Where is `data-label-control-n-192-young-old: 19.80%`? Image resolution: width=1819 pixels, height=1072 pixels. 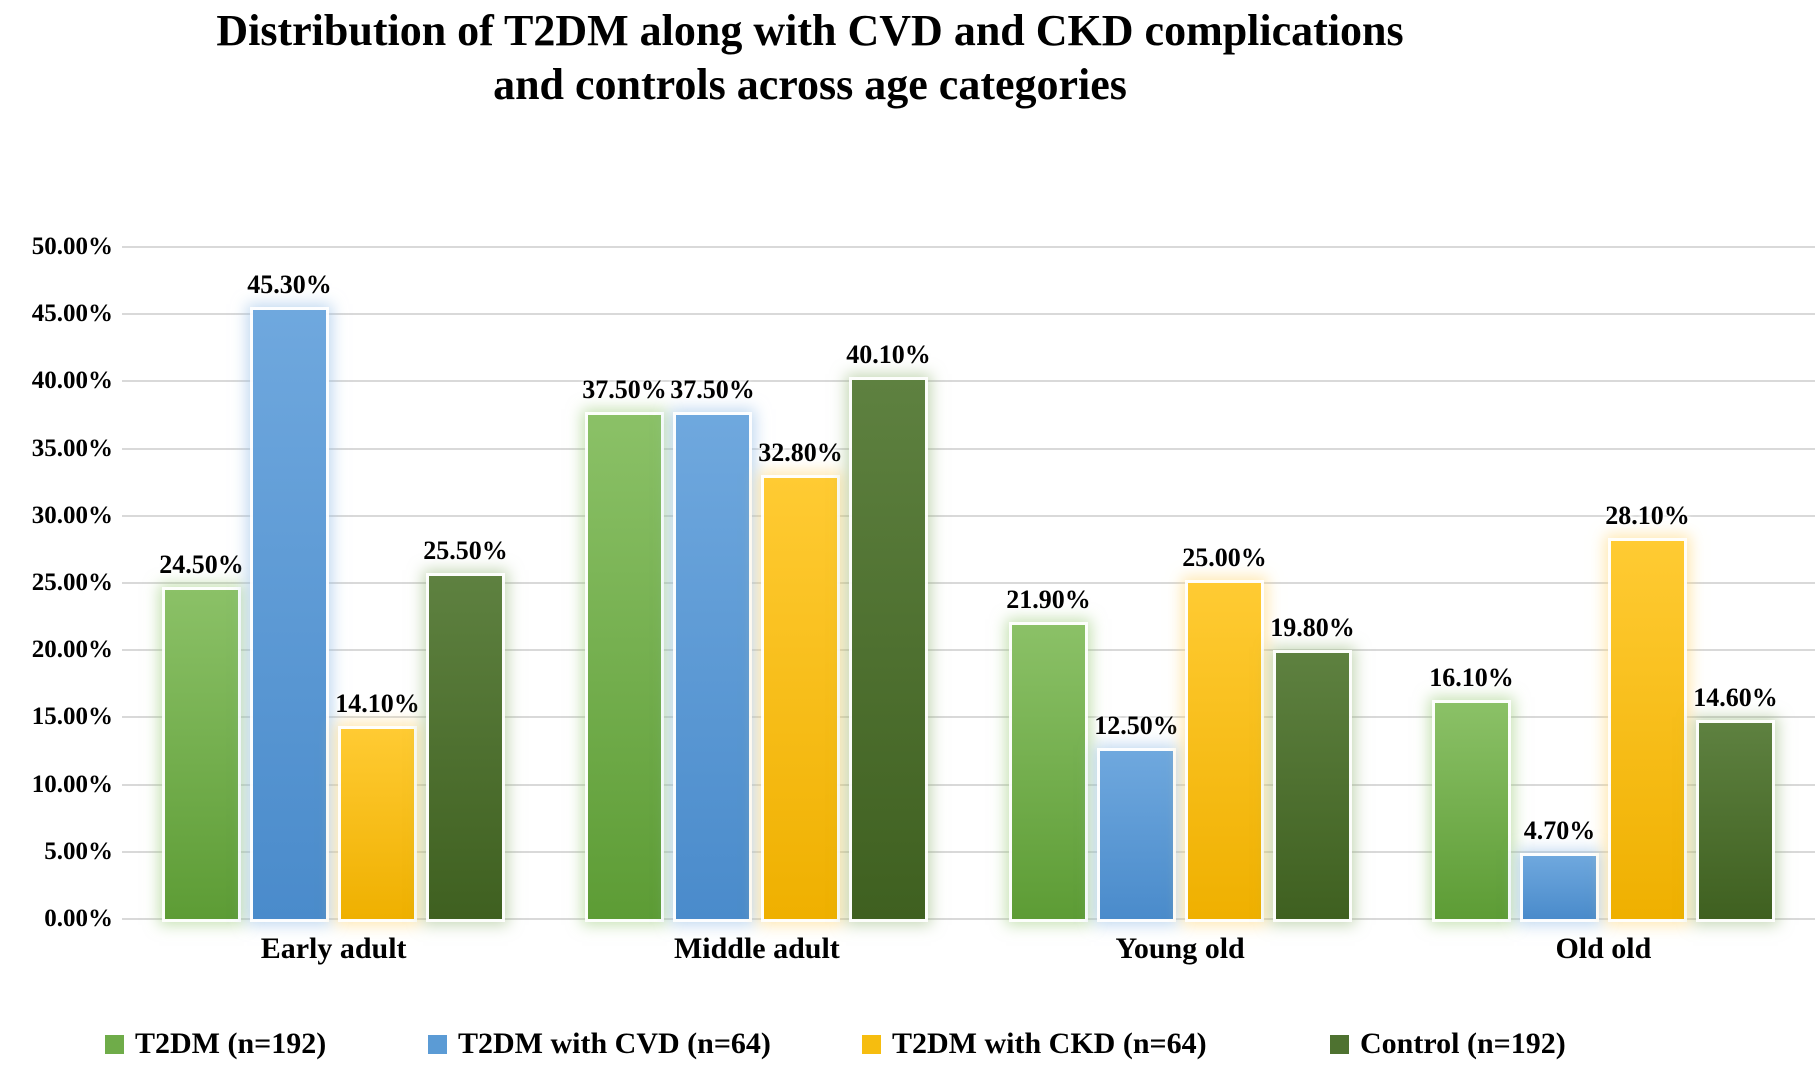 data-label-control-n-192-young-old: 19.80% is located at coordinates (1312, 627).